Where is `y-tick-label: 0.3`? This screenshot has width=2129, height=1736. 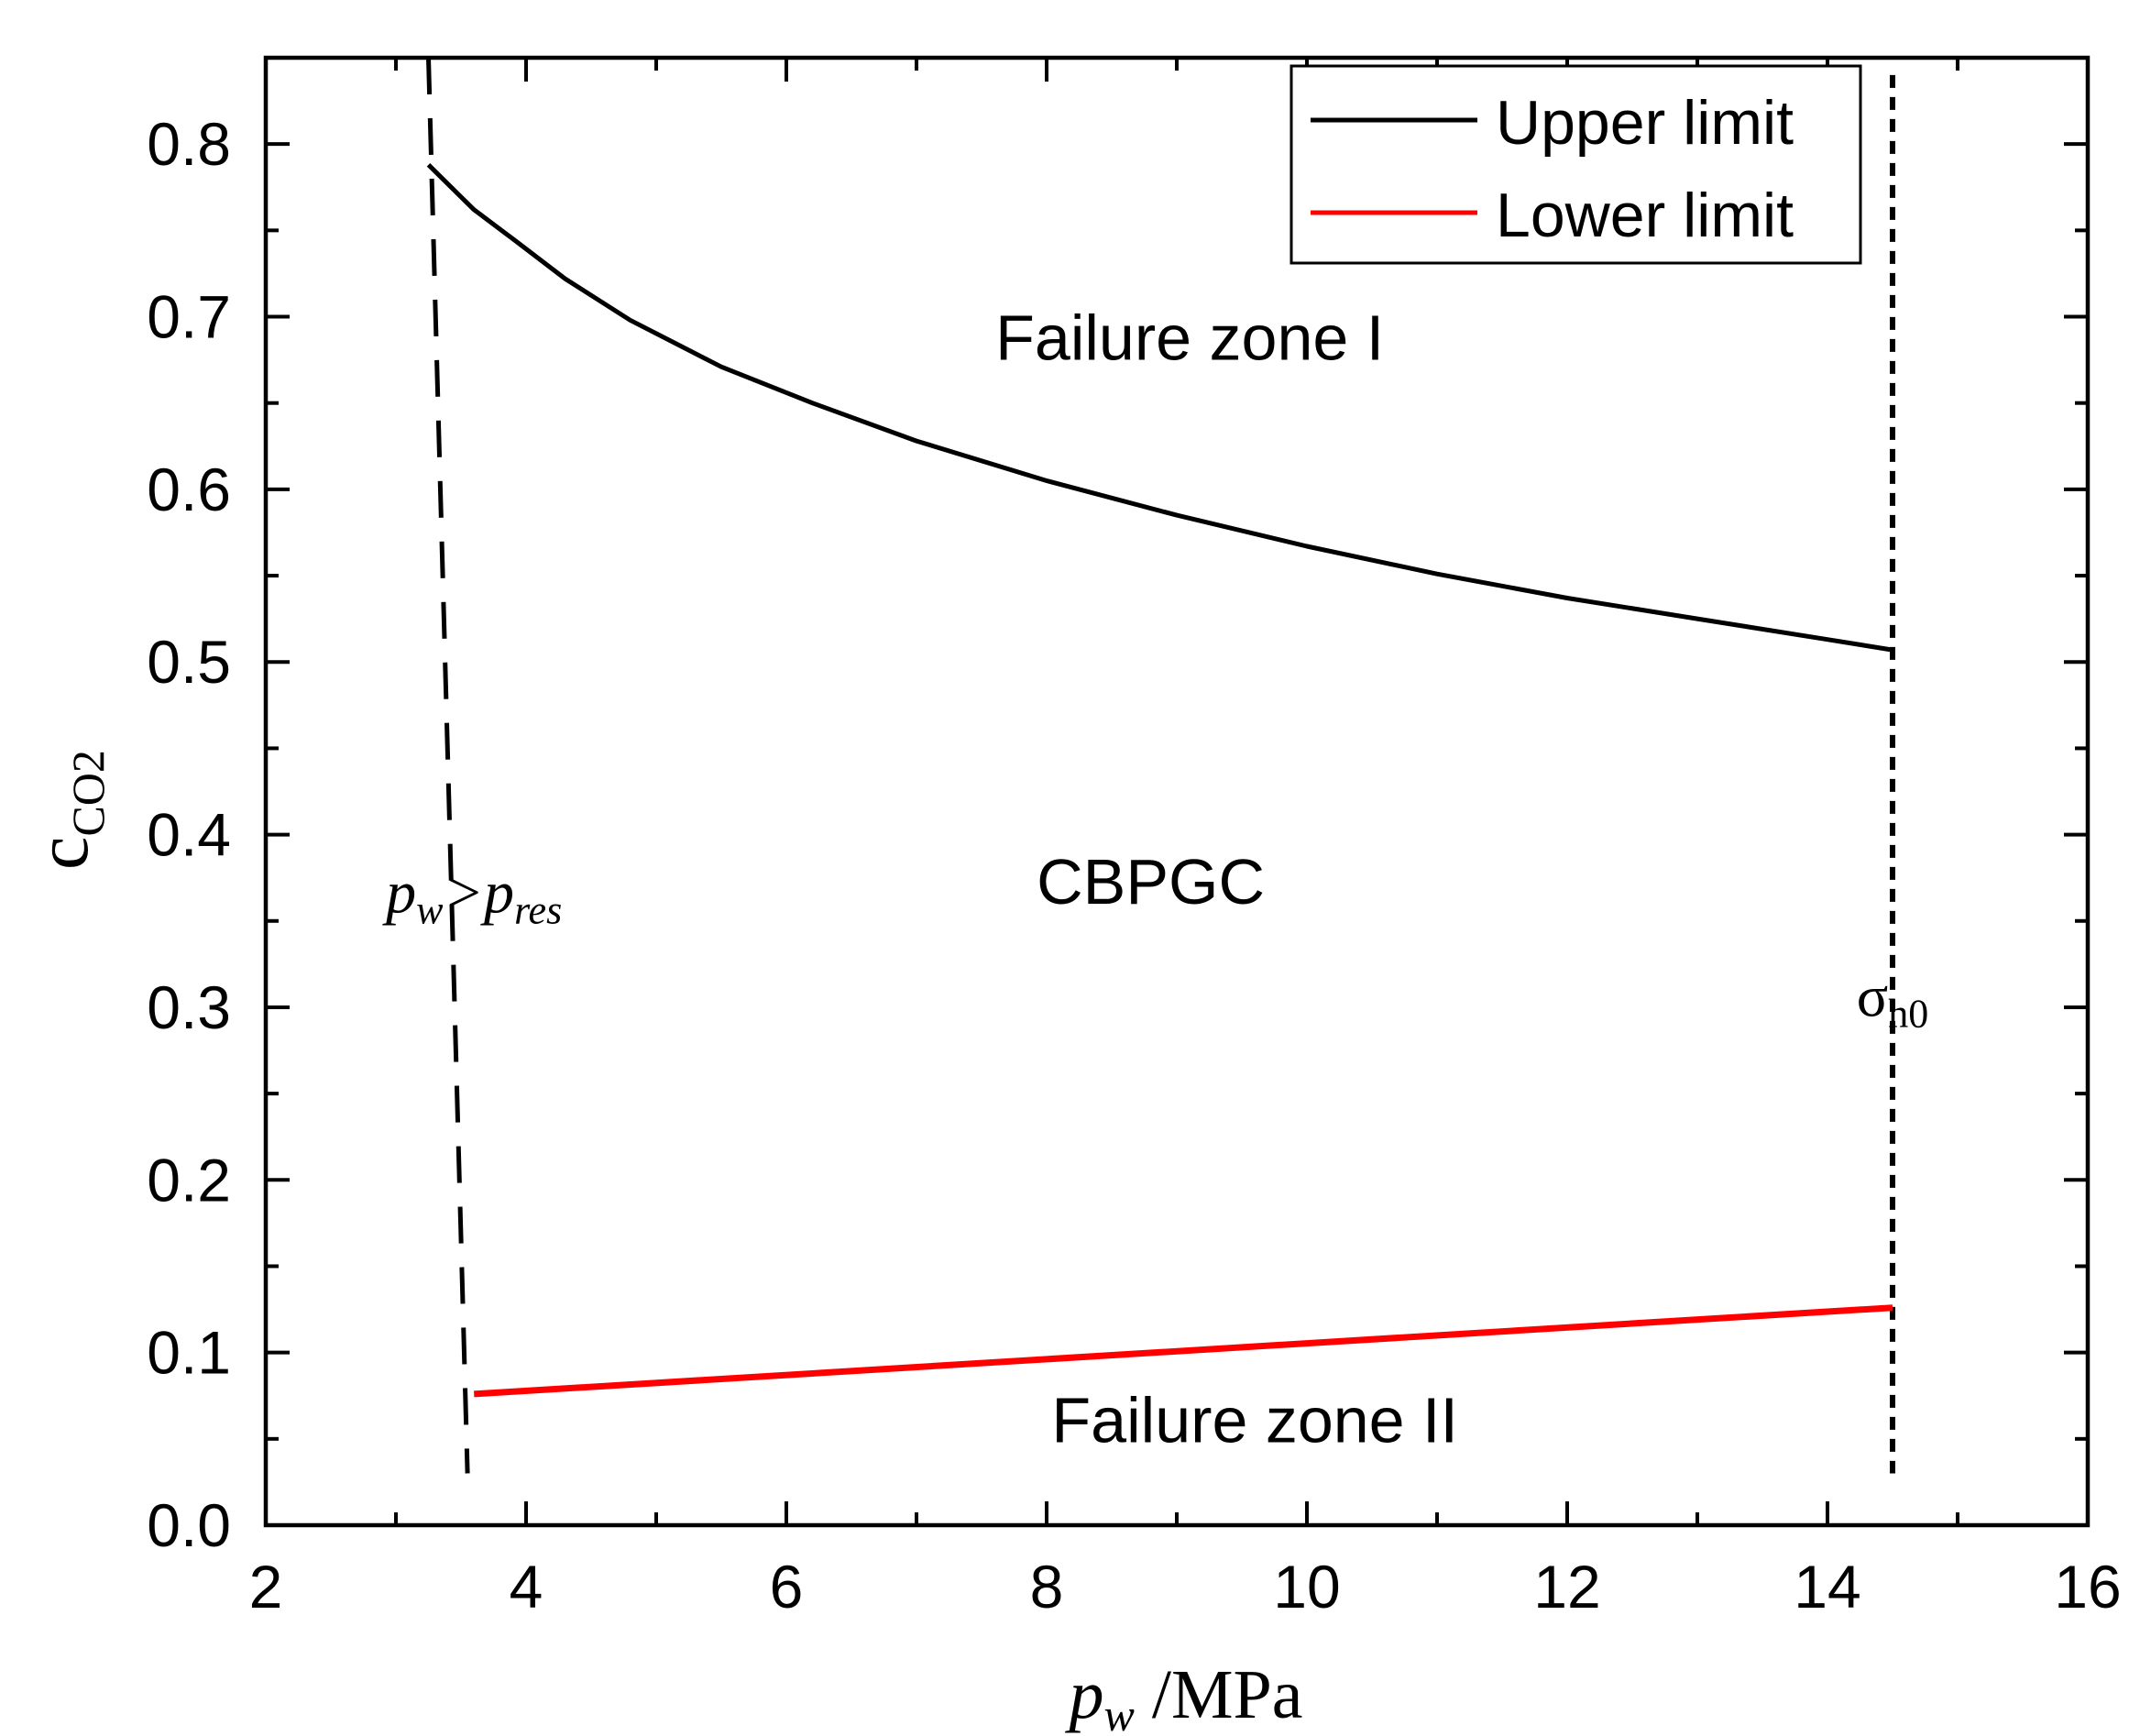 y-tick-label: 0.3 is located at coordinates (189, 1007).